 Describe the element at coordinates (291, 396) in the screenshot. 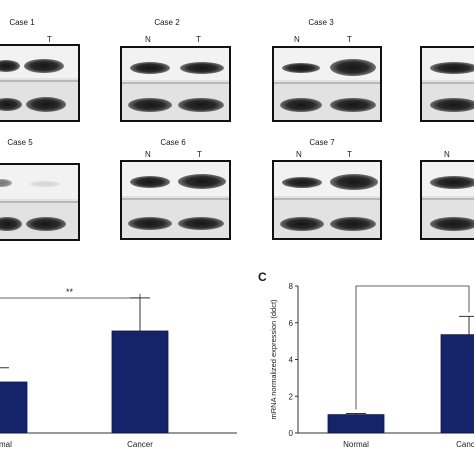

I see `y-tick-label: 2` at that location.